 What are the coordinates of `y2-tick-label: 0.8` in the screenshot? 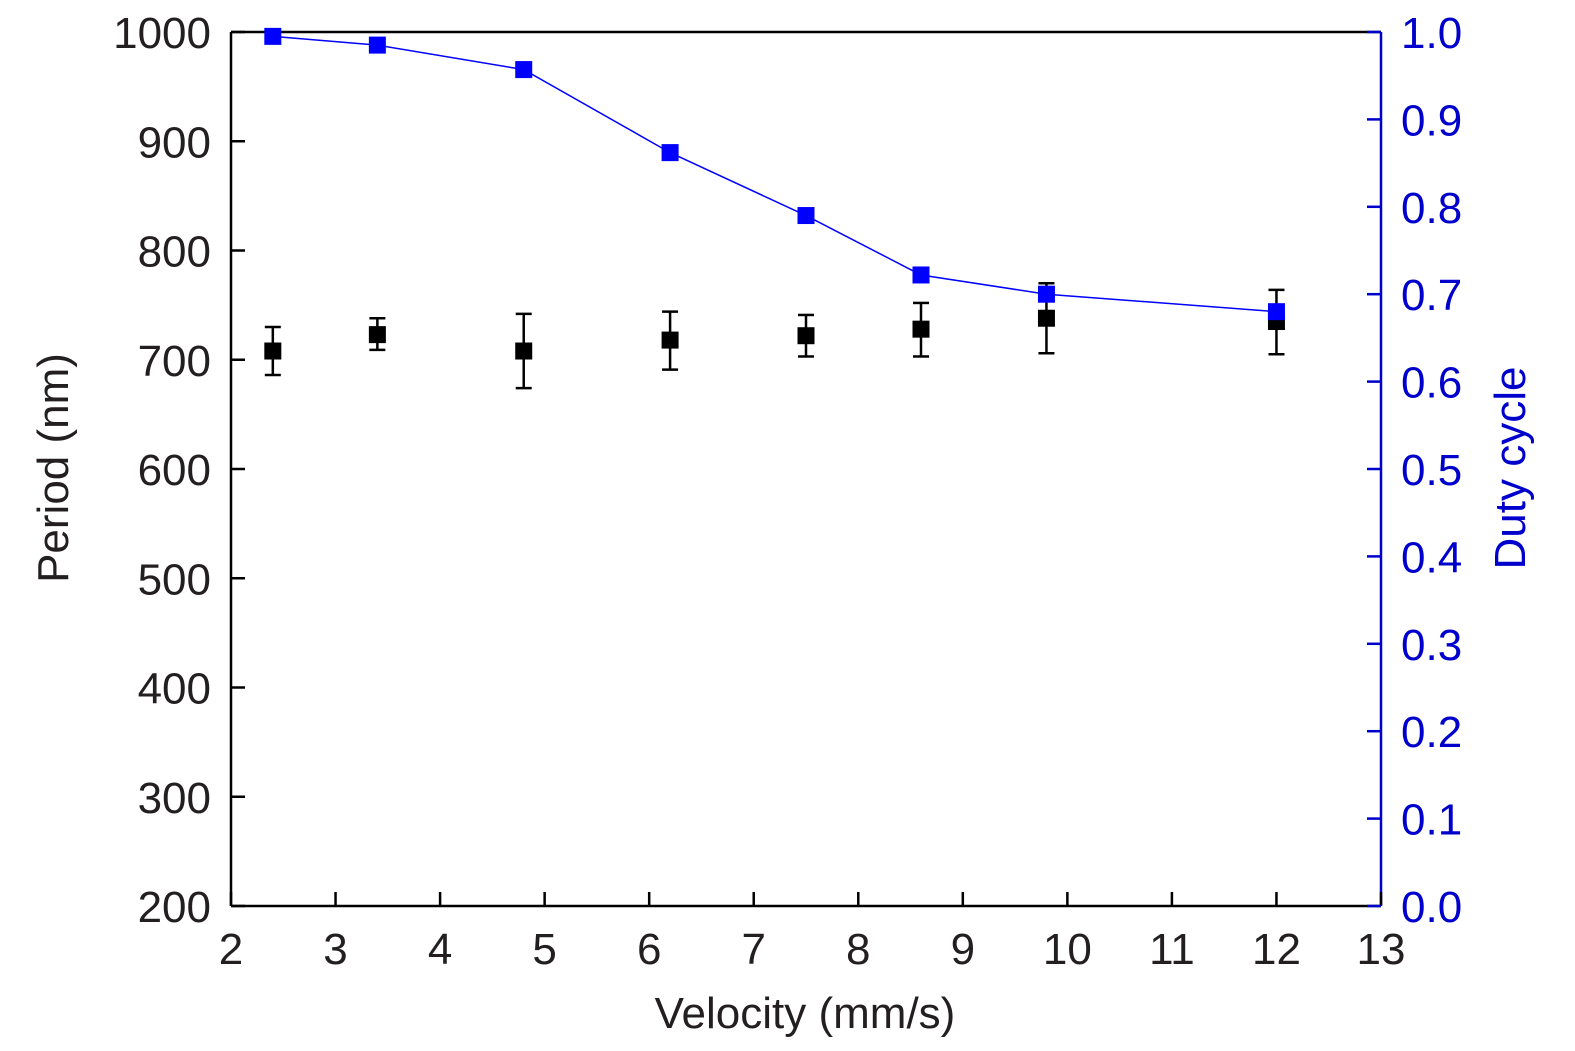 It's located at (1431, 208).